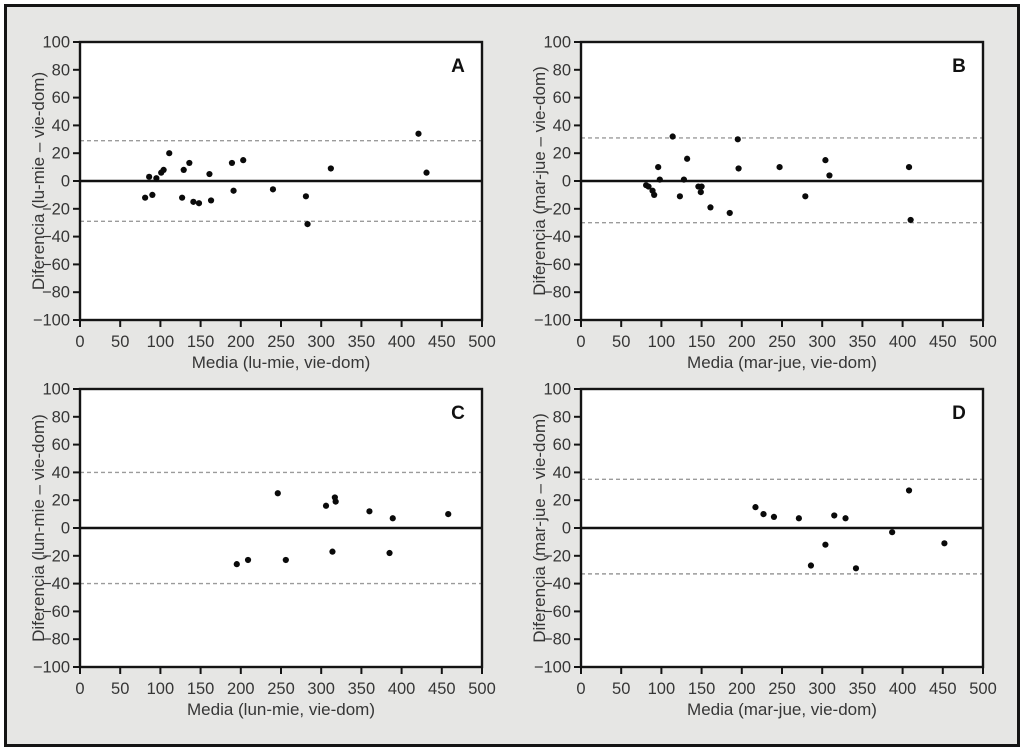 The image size is (1024, 751). Describe the element at coordinates (56, 584) in the screenshot. I see `y-tick-label: −40` at that location.